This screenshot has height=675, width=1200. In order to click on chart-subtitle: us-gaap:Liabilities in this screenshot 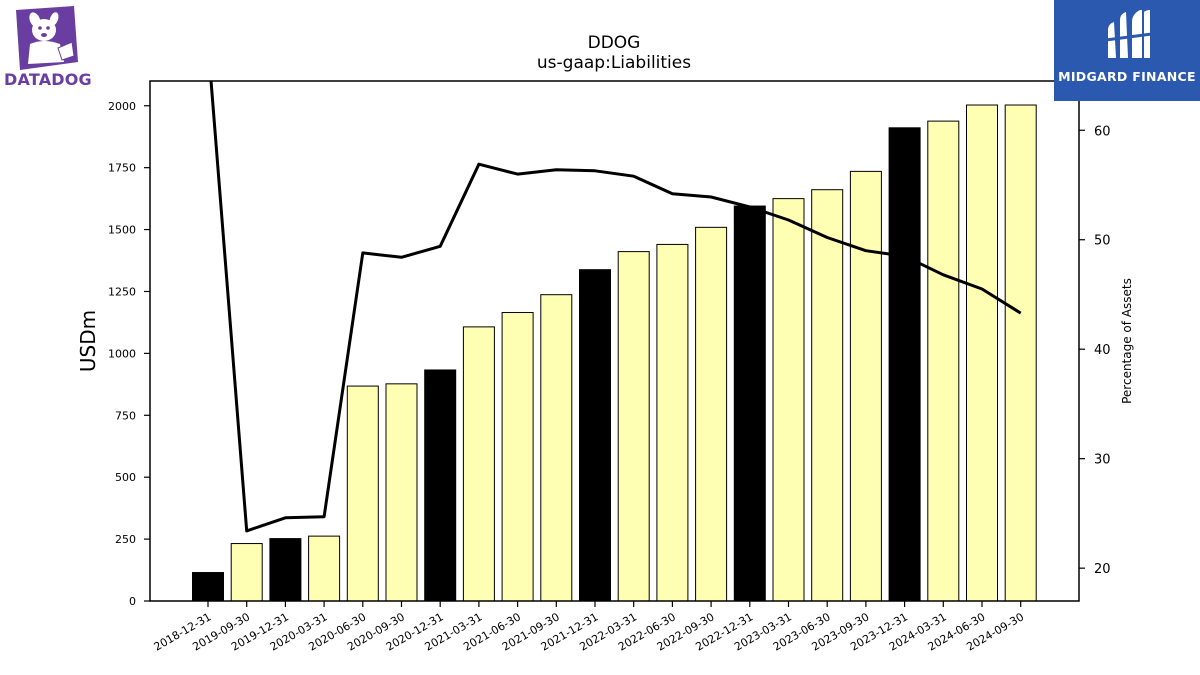, I will do `click(614, 63)`.